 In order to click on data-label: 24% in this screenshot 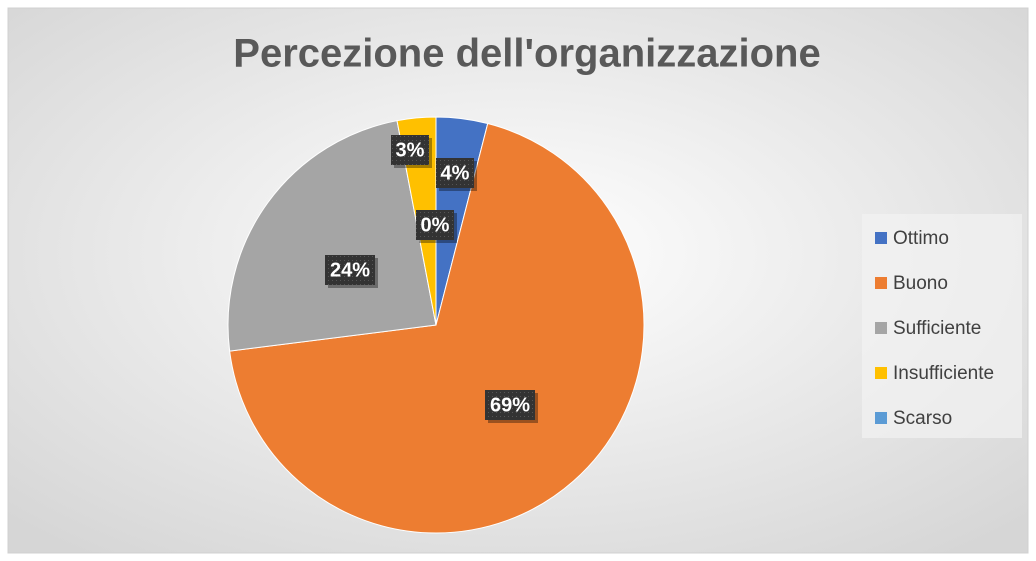, I will do `click(350, 270)`.